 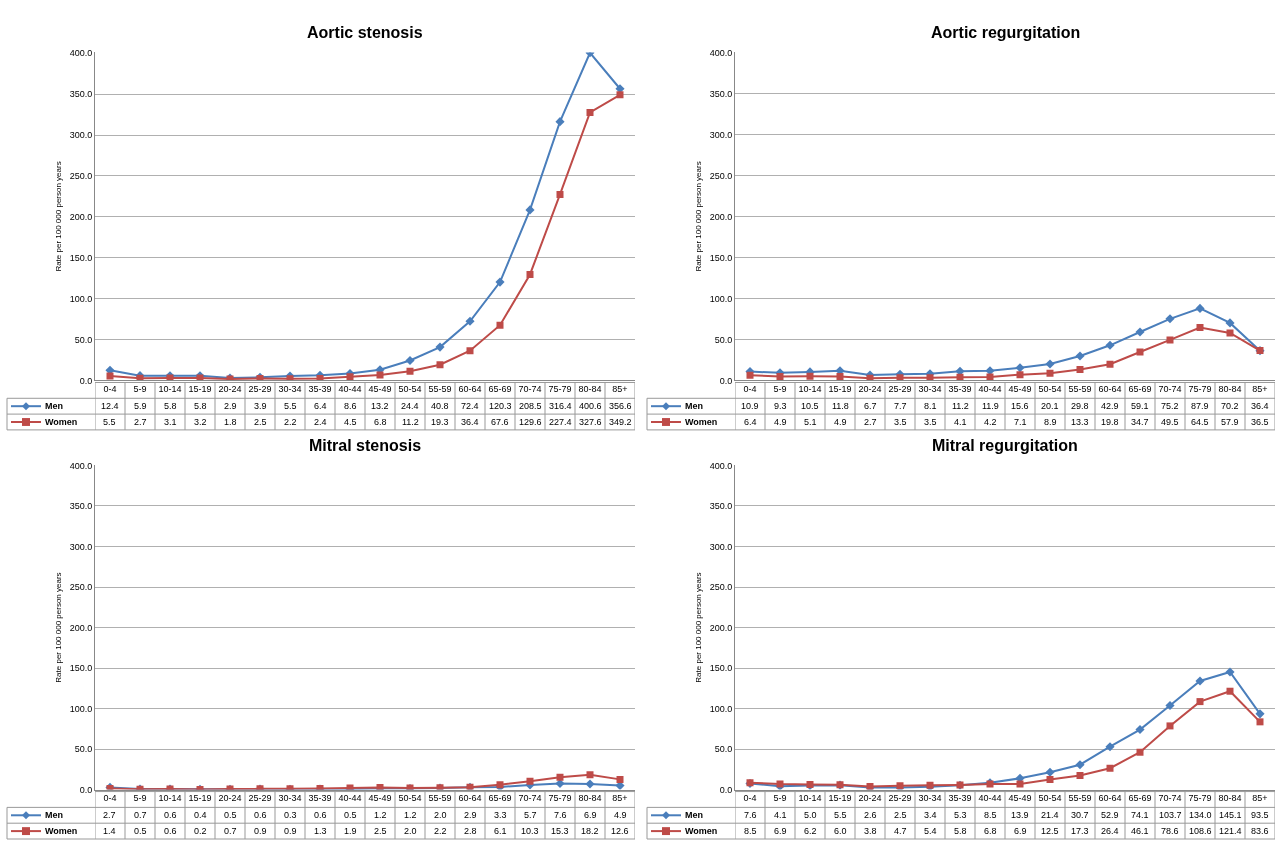 What do you see at coordinates (320, 831) in the screenshot?
I see `data-label: 1.3` at bounding box center [320, 831].